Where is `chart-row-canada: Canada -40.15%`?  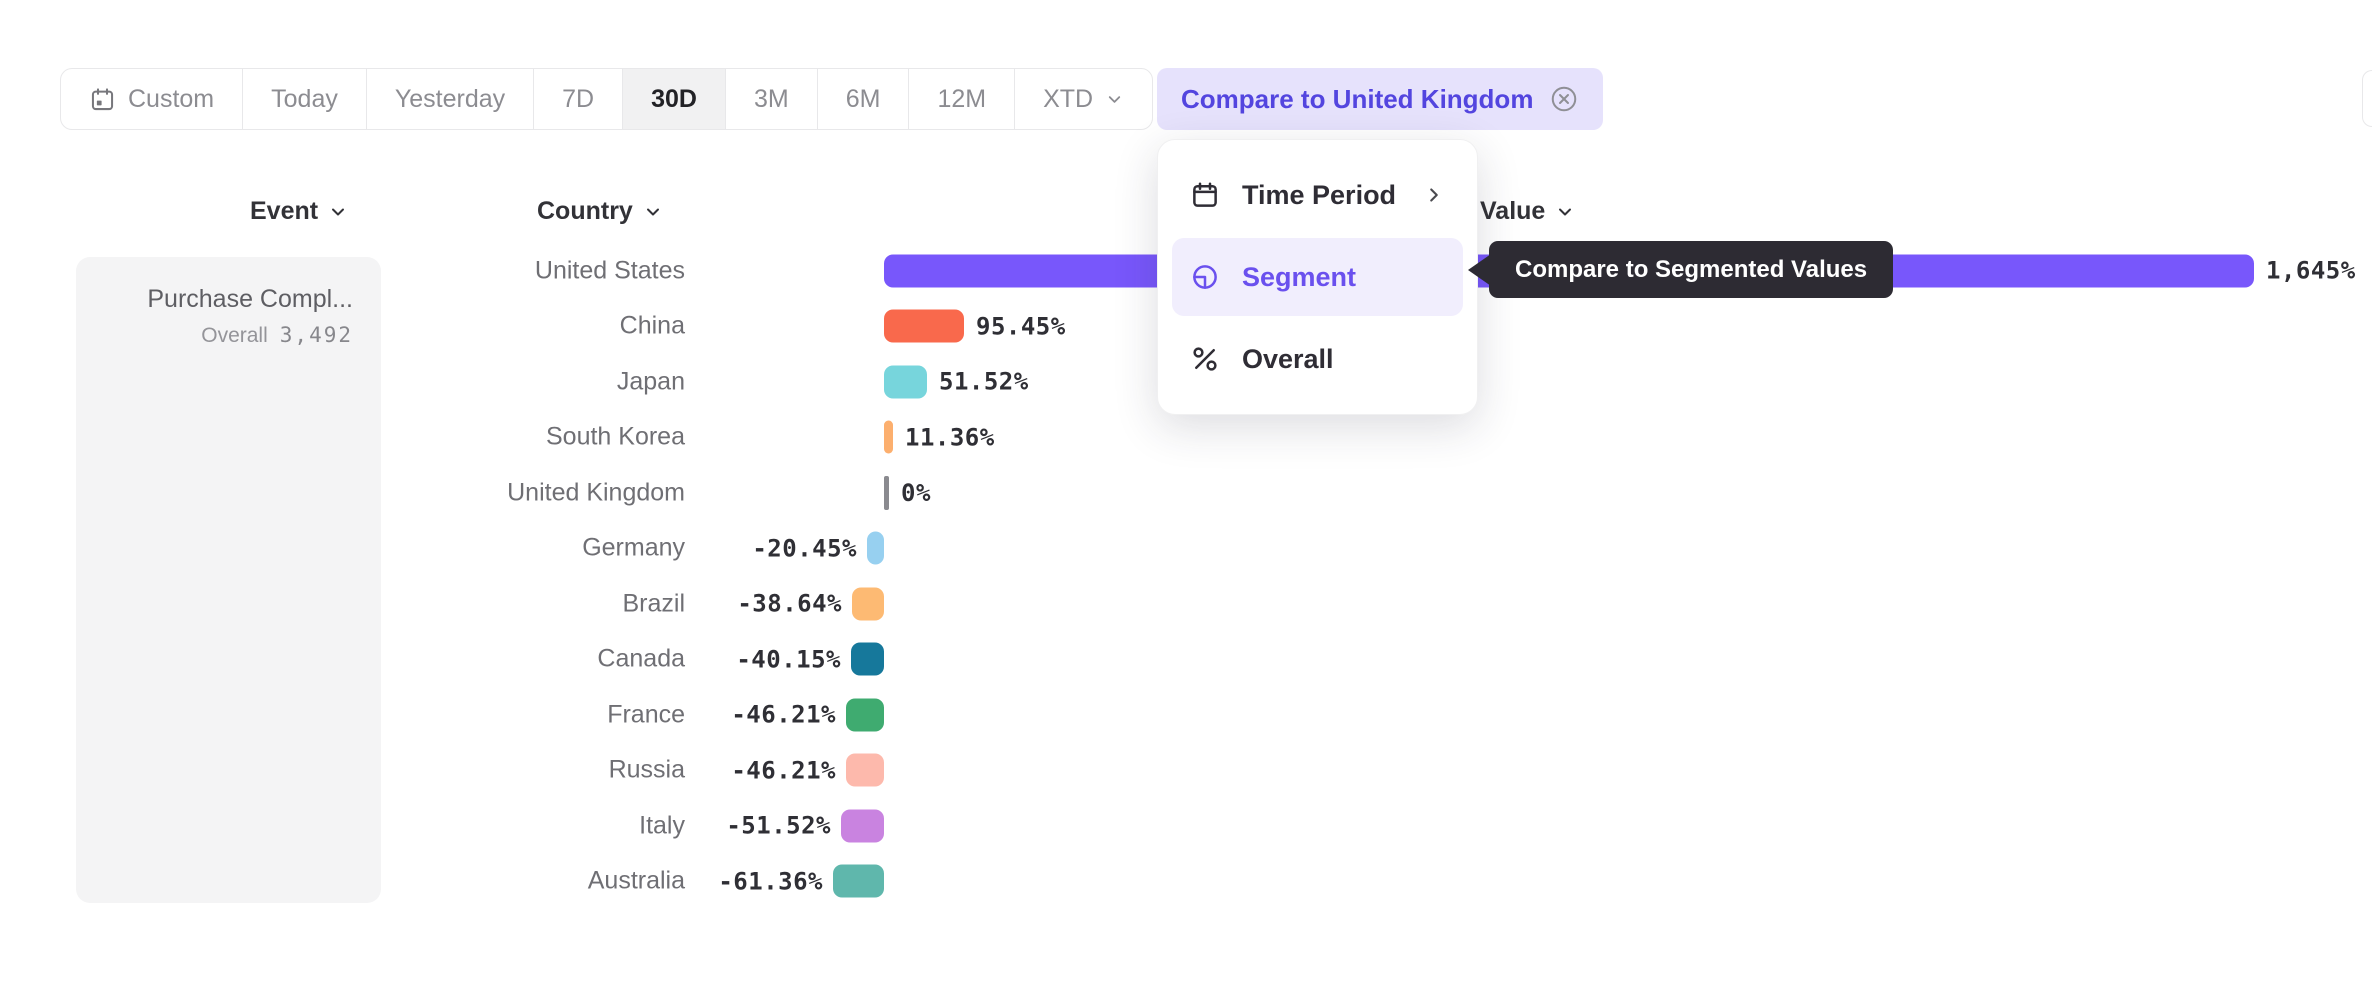
chart-row-canada: Canada -40.15% is located at coordinates (1186, 660).